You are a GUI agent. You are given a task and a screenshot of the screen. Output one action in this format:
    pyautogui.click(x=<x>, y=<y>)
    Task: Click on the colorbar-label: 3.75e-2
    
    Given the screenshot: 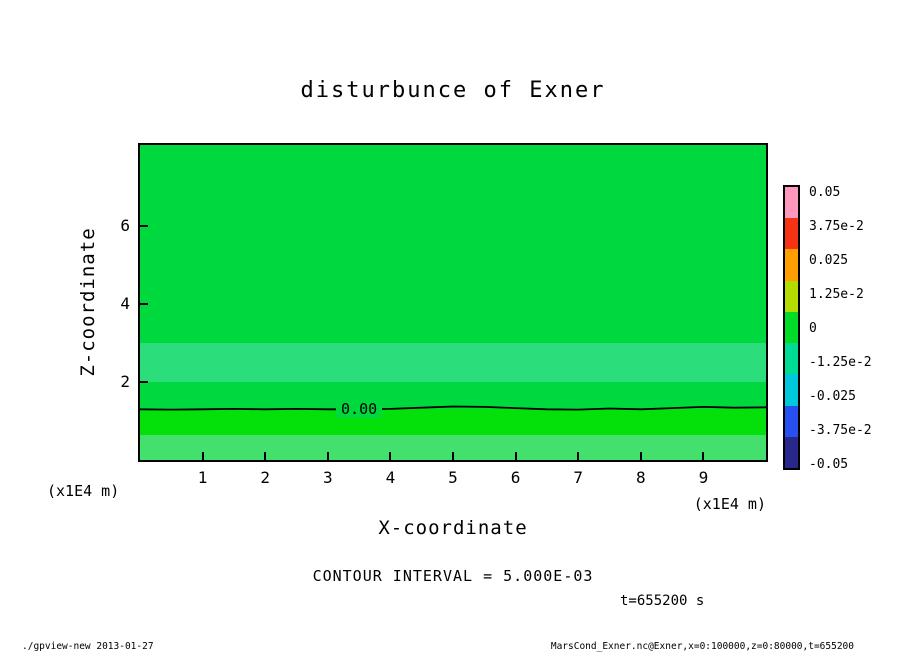 What is the action you would take?
    pyautogui.click(x=836, y=226)
    